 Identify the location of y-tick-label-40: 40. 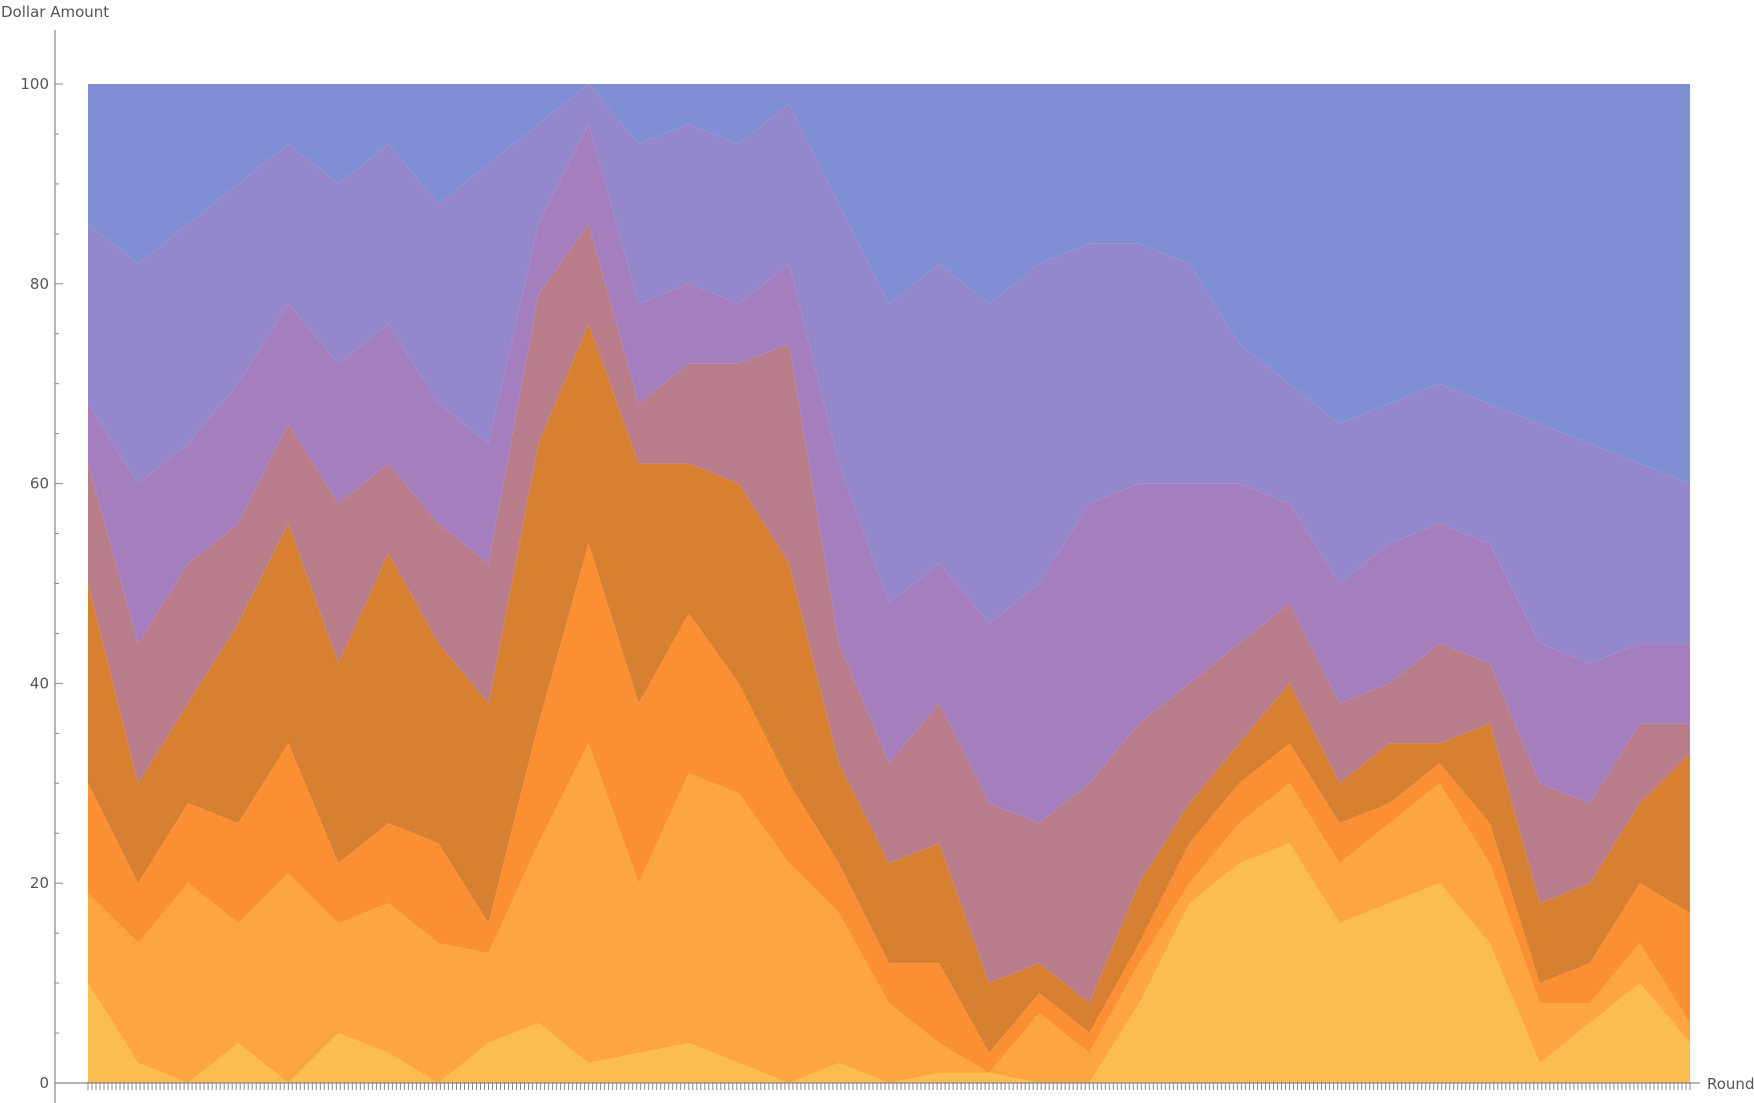
(39, 683).